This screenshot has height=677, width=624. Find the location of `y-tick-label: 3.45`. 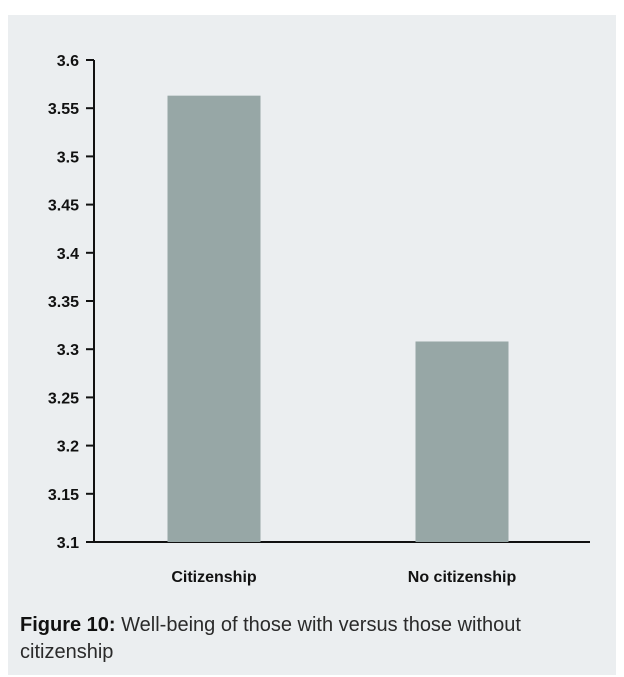

y-tick-label: 3.45 is located at coordinates (63, 206).